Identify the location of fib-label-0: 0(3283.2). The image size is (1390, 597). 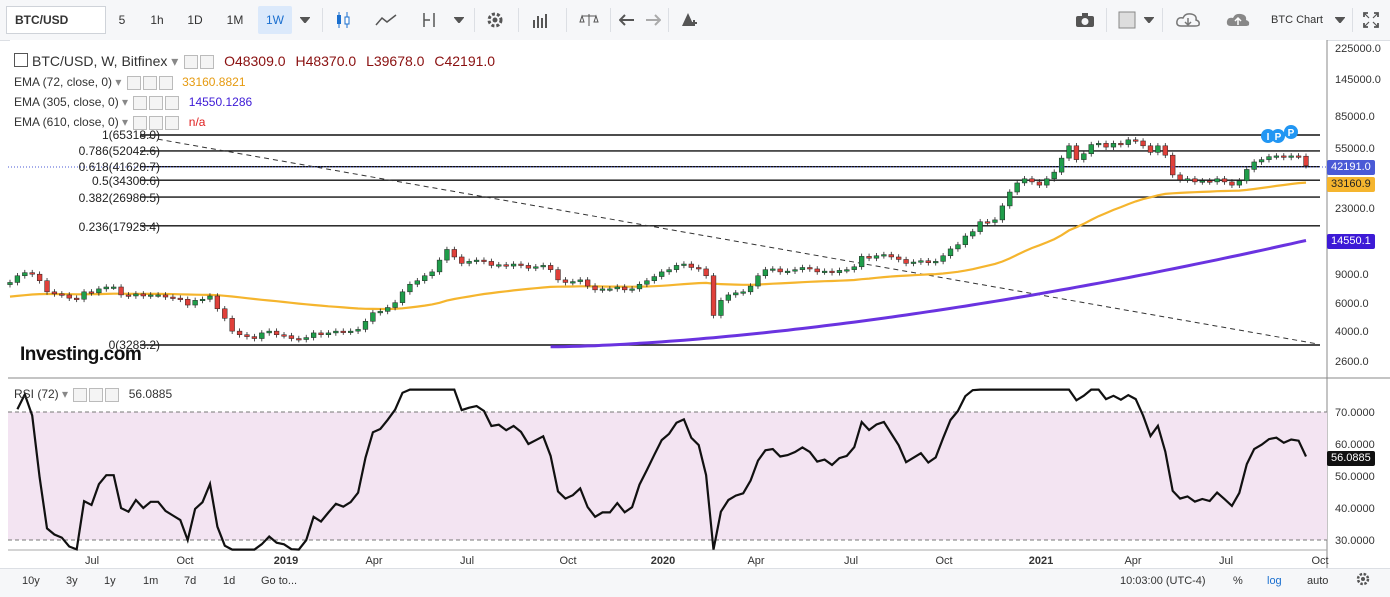
(134, 345).